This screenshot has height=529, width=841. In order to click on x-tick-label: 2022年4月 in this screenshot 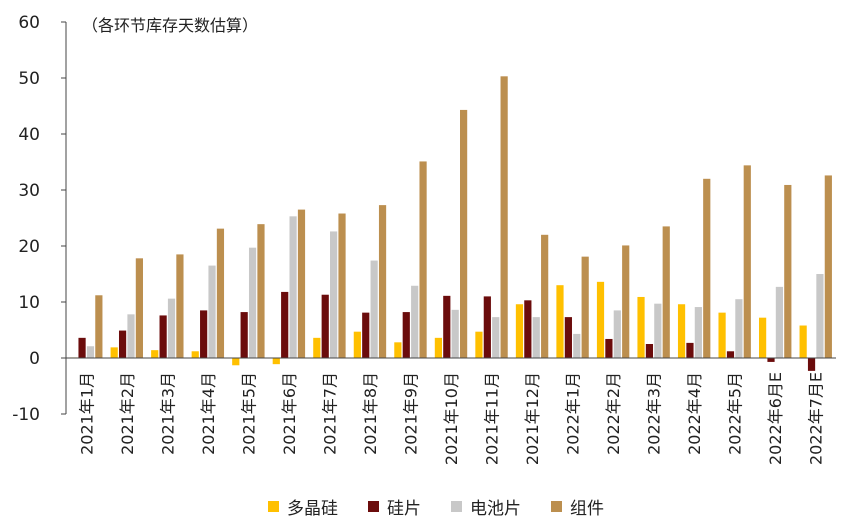, I will do `click(694, 413)`.